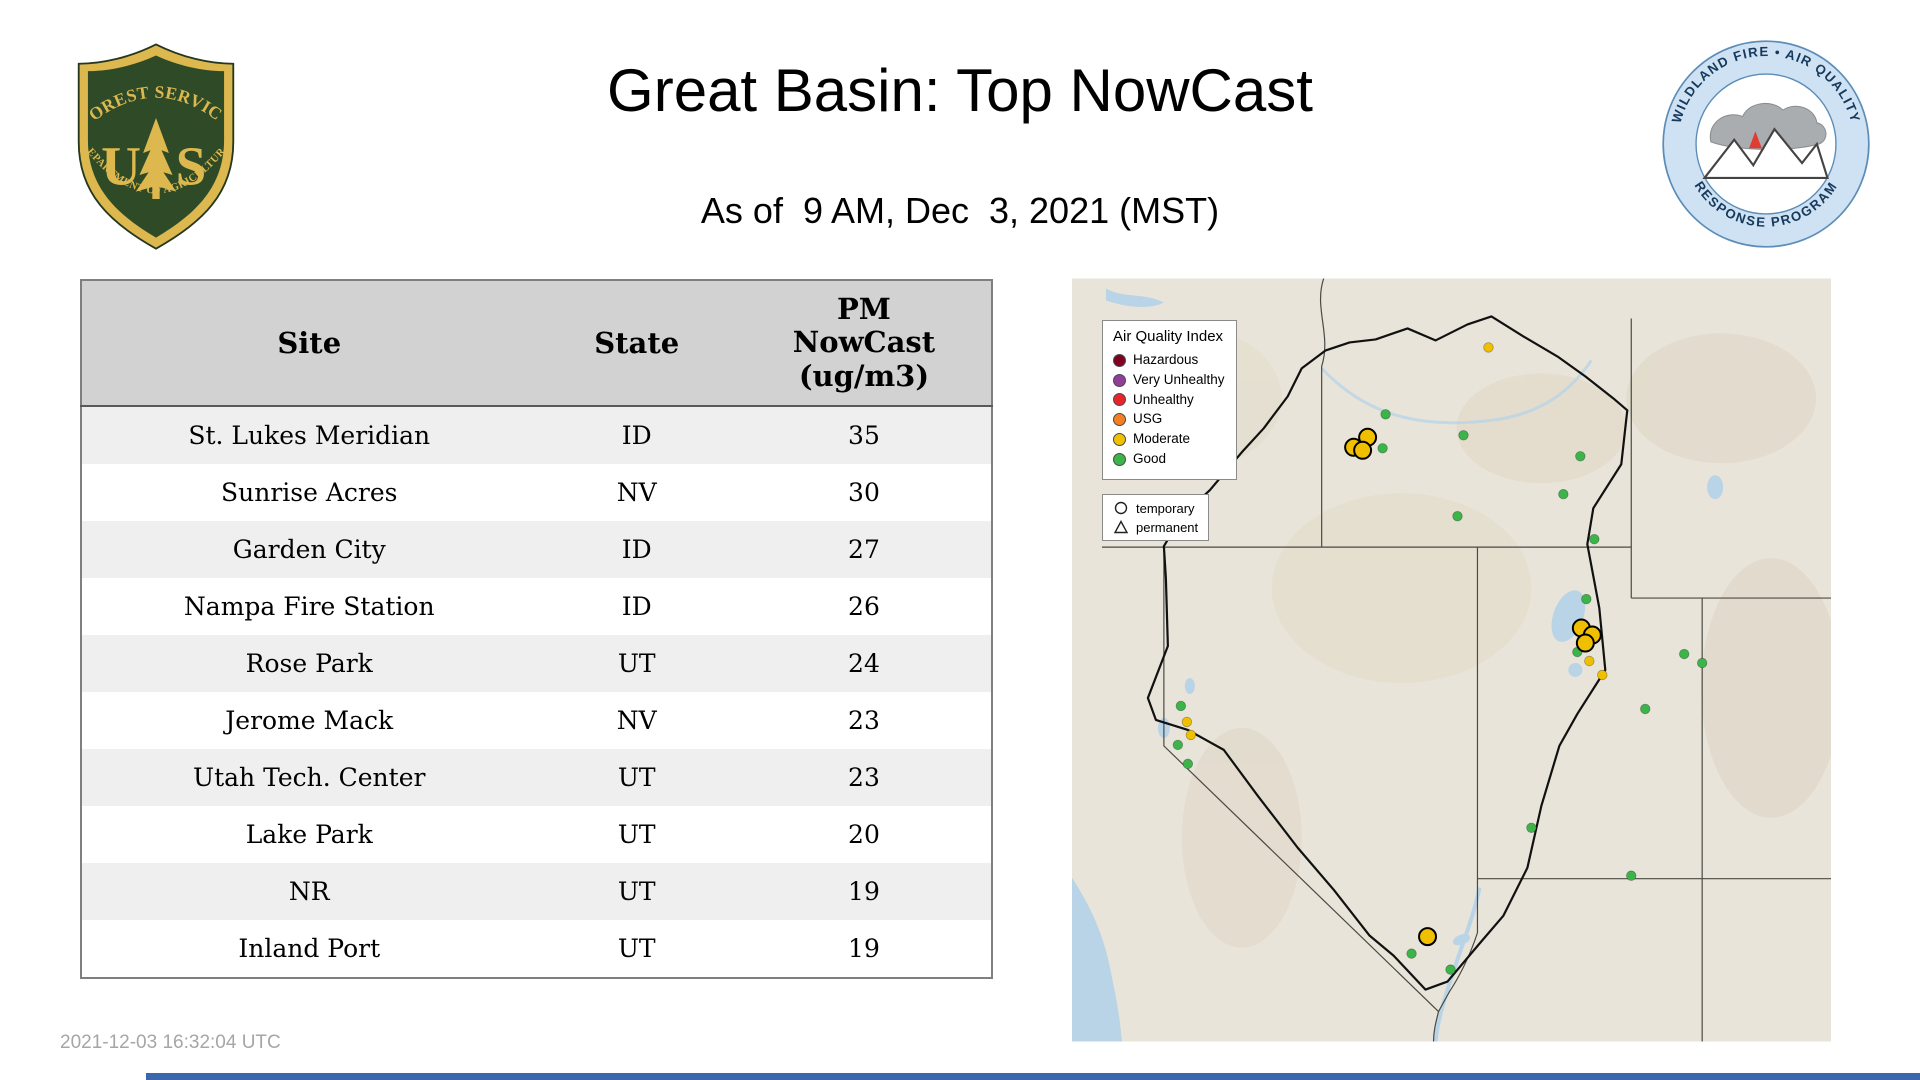  What do you see at coordinates (1169, 459) in the screenshot?
I see `legend-item: Good` at bounding box center [1169, 459].